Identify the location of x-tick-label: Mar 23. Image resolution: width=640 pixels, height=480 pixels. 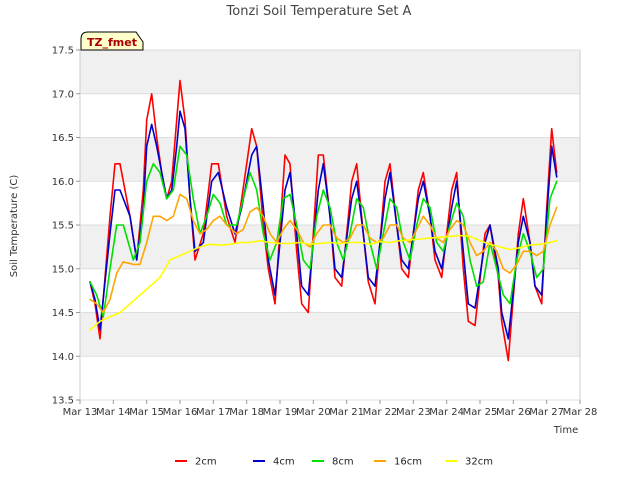
(413, 412).